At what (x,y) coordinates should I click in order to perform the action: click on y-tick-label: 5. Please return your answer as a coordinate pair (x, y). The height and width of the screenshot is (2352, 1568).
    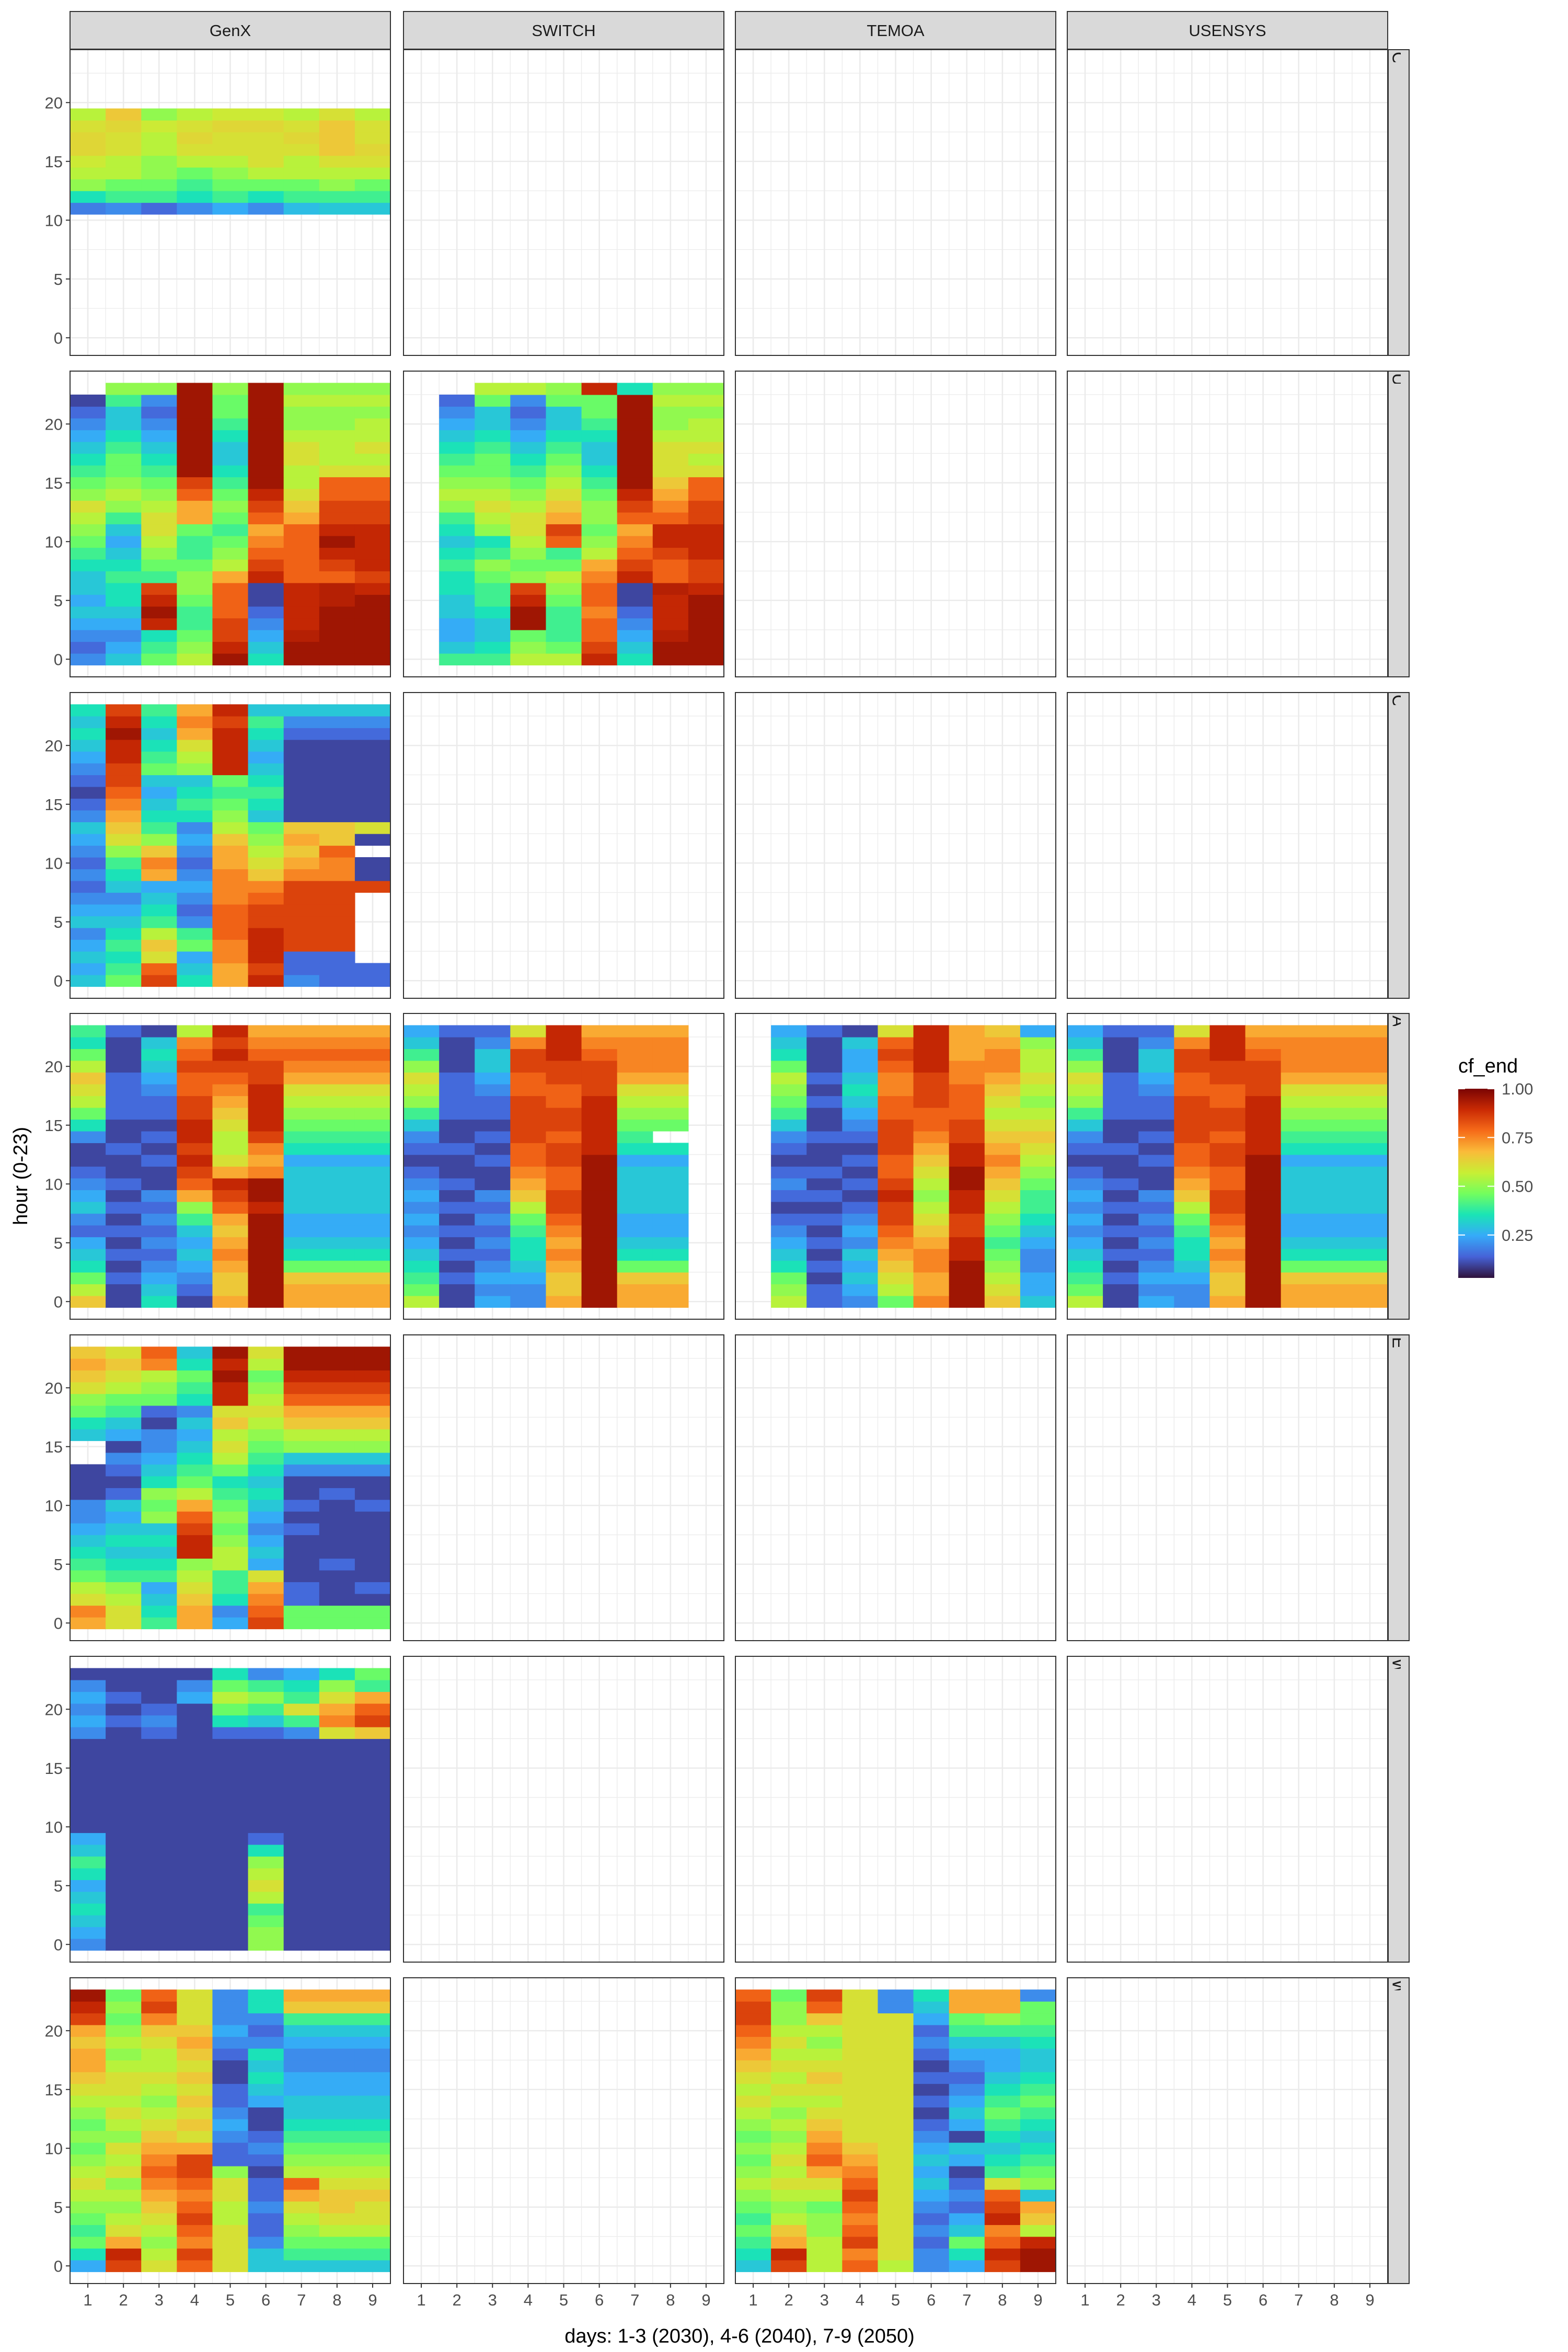
    Looking at the image, I should click on (58, 1886).